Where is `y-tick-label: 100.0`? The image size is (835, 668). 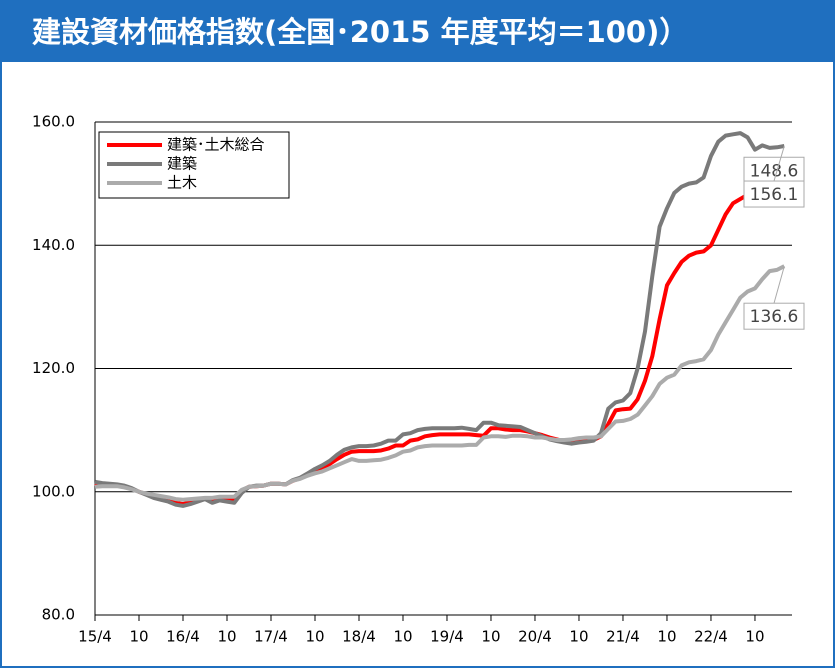
y-tick-label: 100.0 is located at coordinates (53, 491).